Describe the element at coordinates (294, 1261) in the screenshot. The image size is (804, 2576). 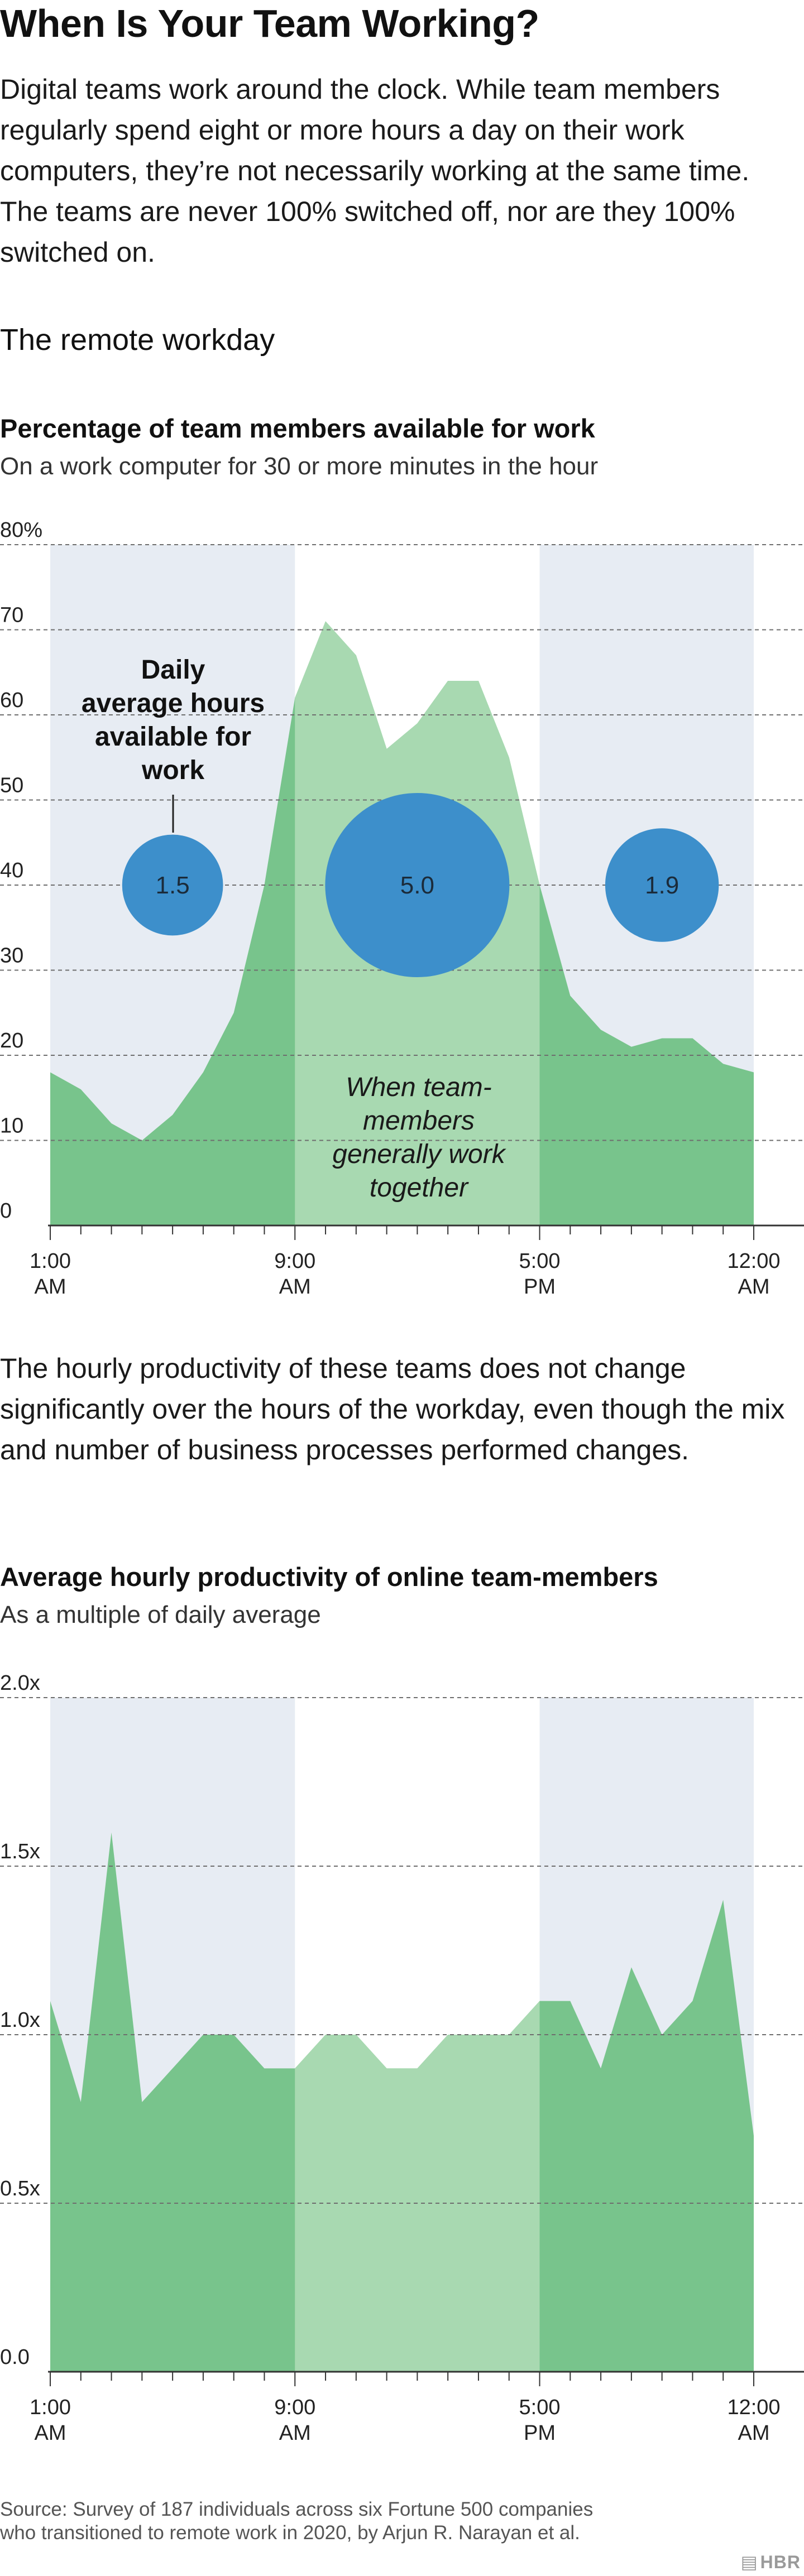
I see `chart1-xtick-label-2: 9:00` at that location.